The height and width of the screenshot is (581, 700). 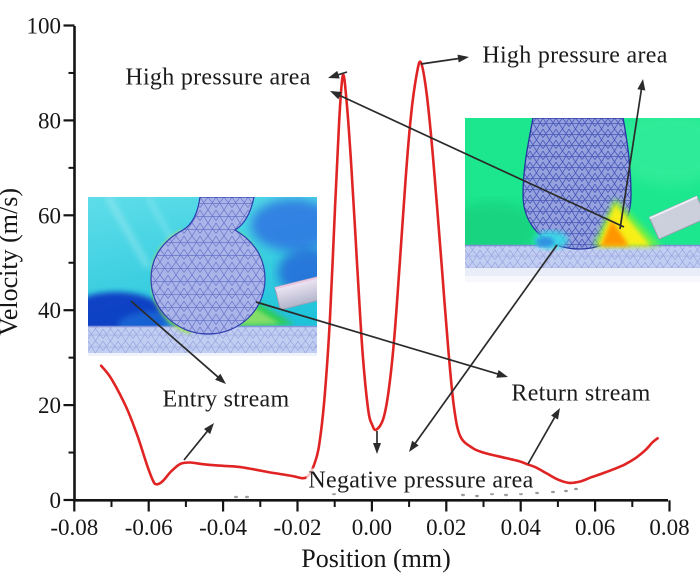 I want to click on x-tick-label: 0.00, so click(x=372, y=527).